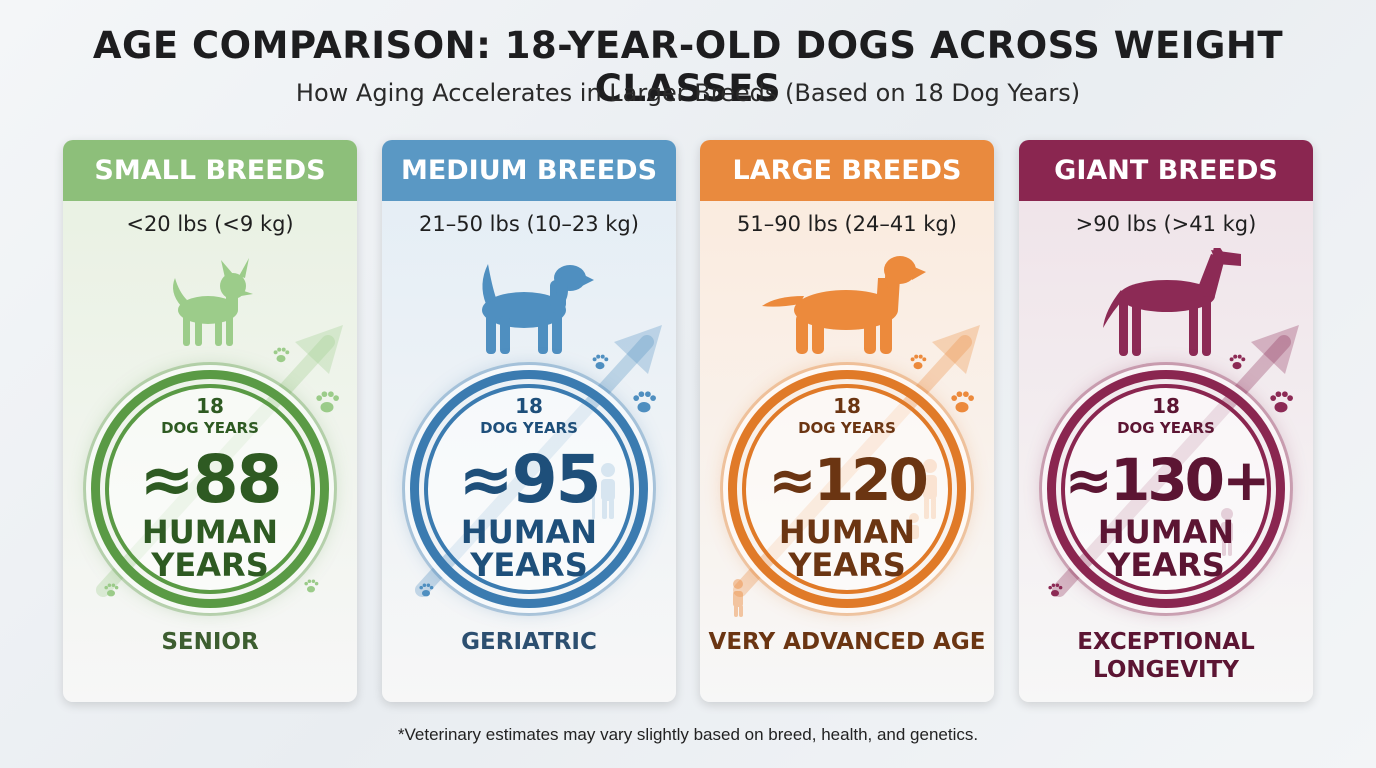 The height and width of the screenshot is (768, 1376). Describe the element at coordinates (529, 224) in the screenshot. I see `weight-range: 21–50 lbs (10–23 kg)` at that location.